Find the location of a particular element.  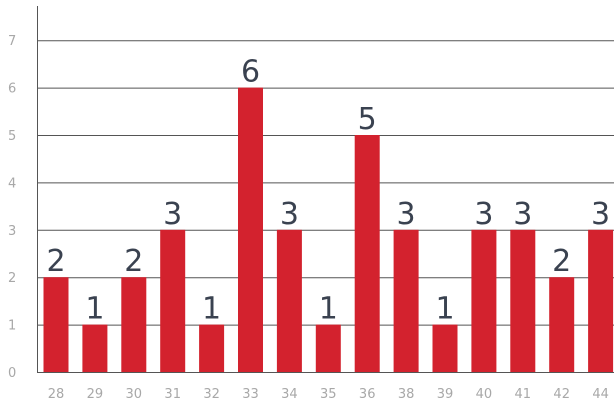

x-tick-label-28: 28 is located at coordinates (56, 394).